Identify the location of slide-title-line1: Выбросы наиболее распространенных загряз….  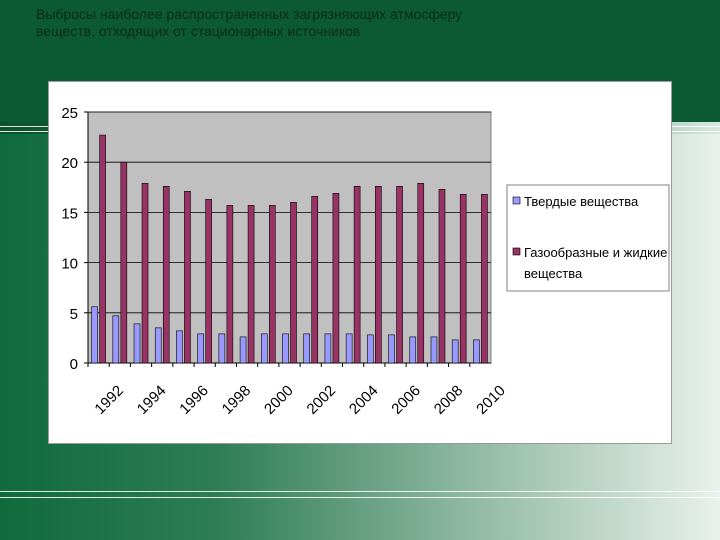
(249, 14).